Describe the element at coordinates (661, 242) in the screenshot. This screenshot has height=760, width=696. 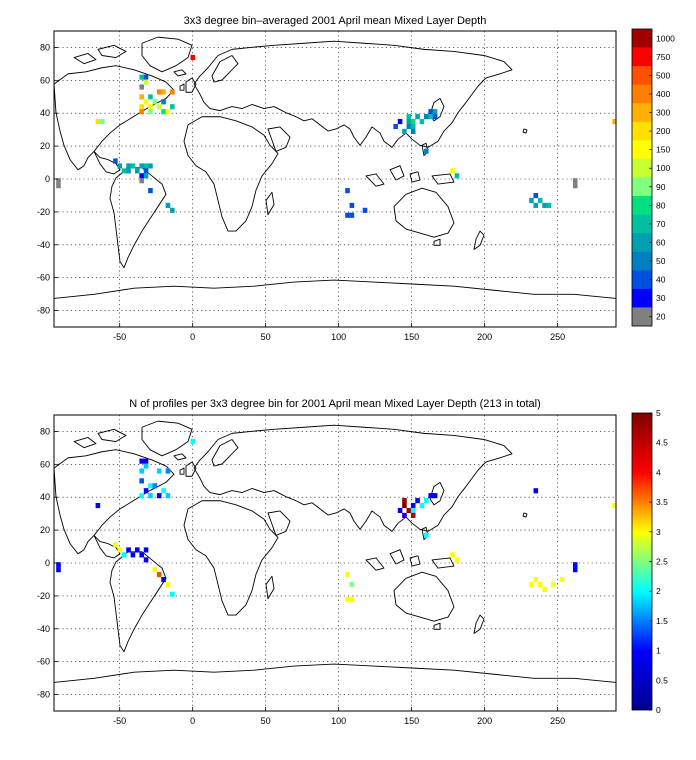
I see `top-colorbar-label-11: 60` at that location.